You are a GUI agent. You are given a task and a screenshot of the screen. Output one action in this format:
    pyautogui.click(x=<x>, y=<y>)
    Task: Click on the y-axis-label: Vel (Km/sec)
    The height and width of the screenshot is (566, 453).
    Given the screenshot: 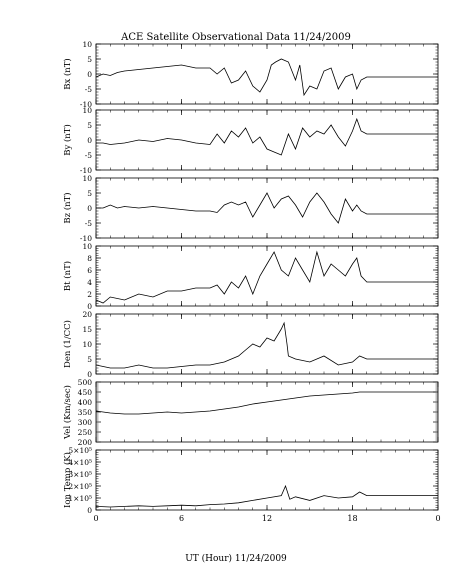 What is the action you would take?
    pyautogui.click(x=67, y=412)
    